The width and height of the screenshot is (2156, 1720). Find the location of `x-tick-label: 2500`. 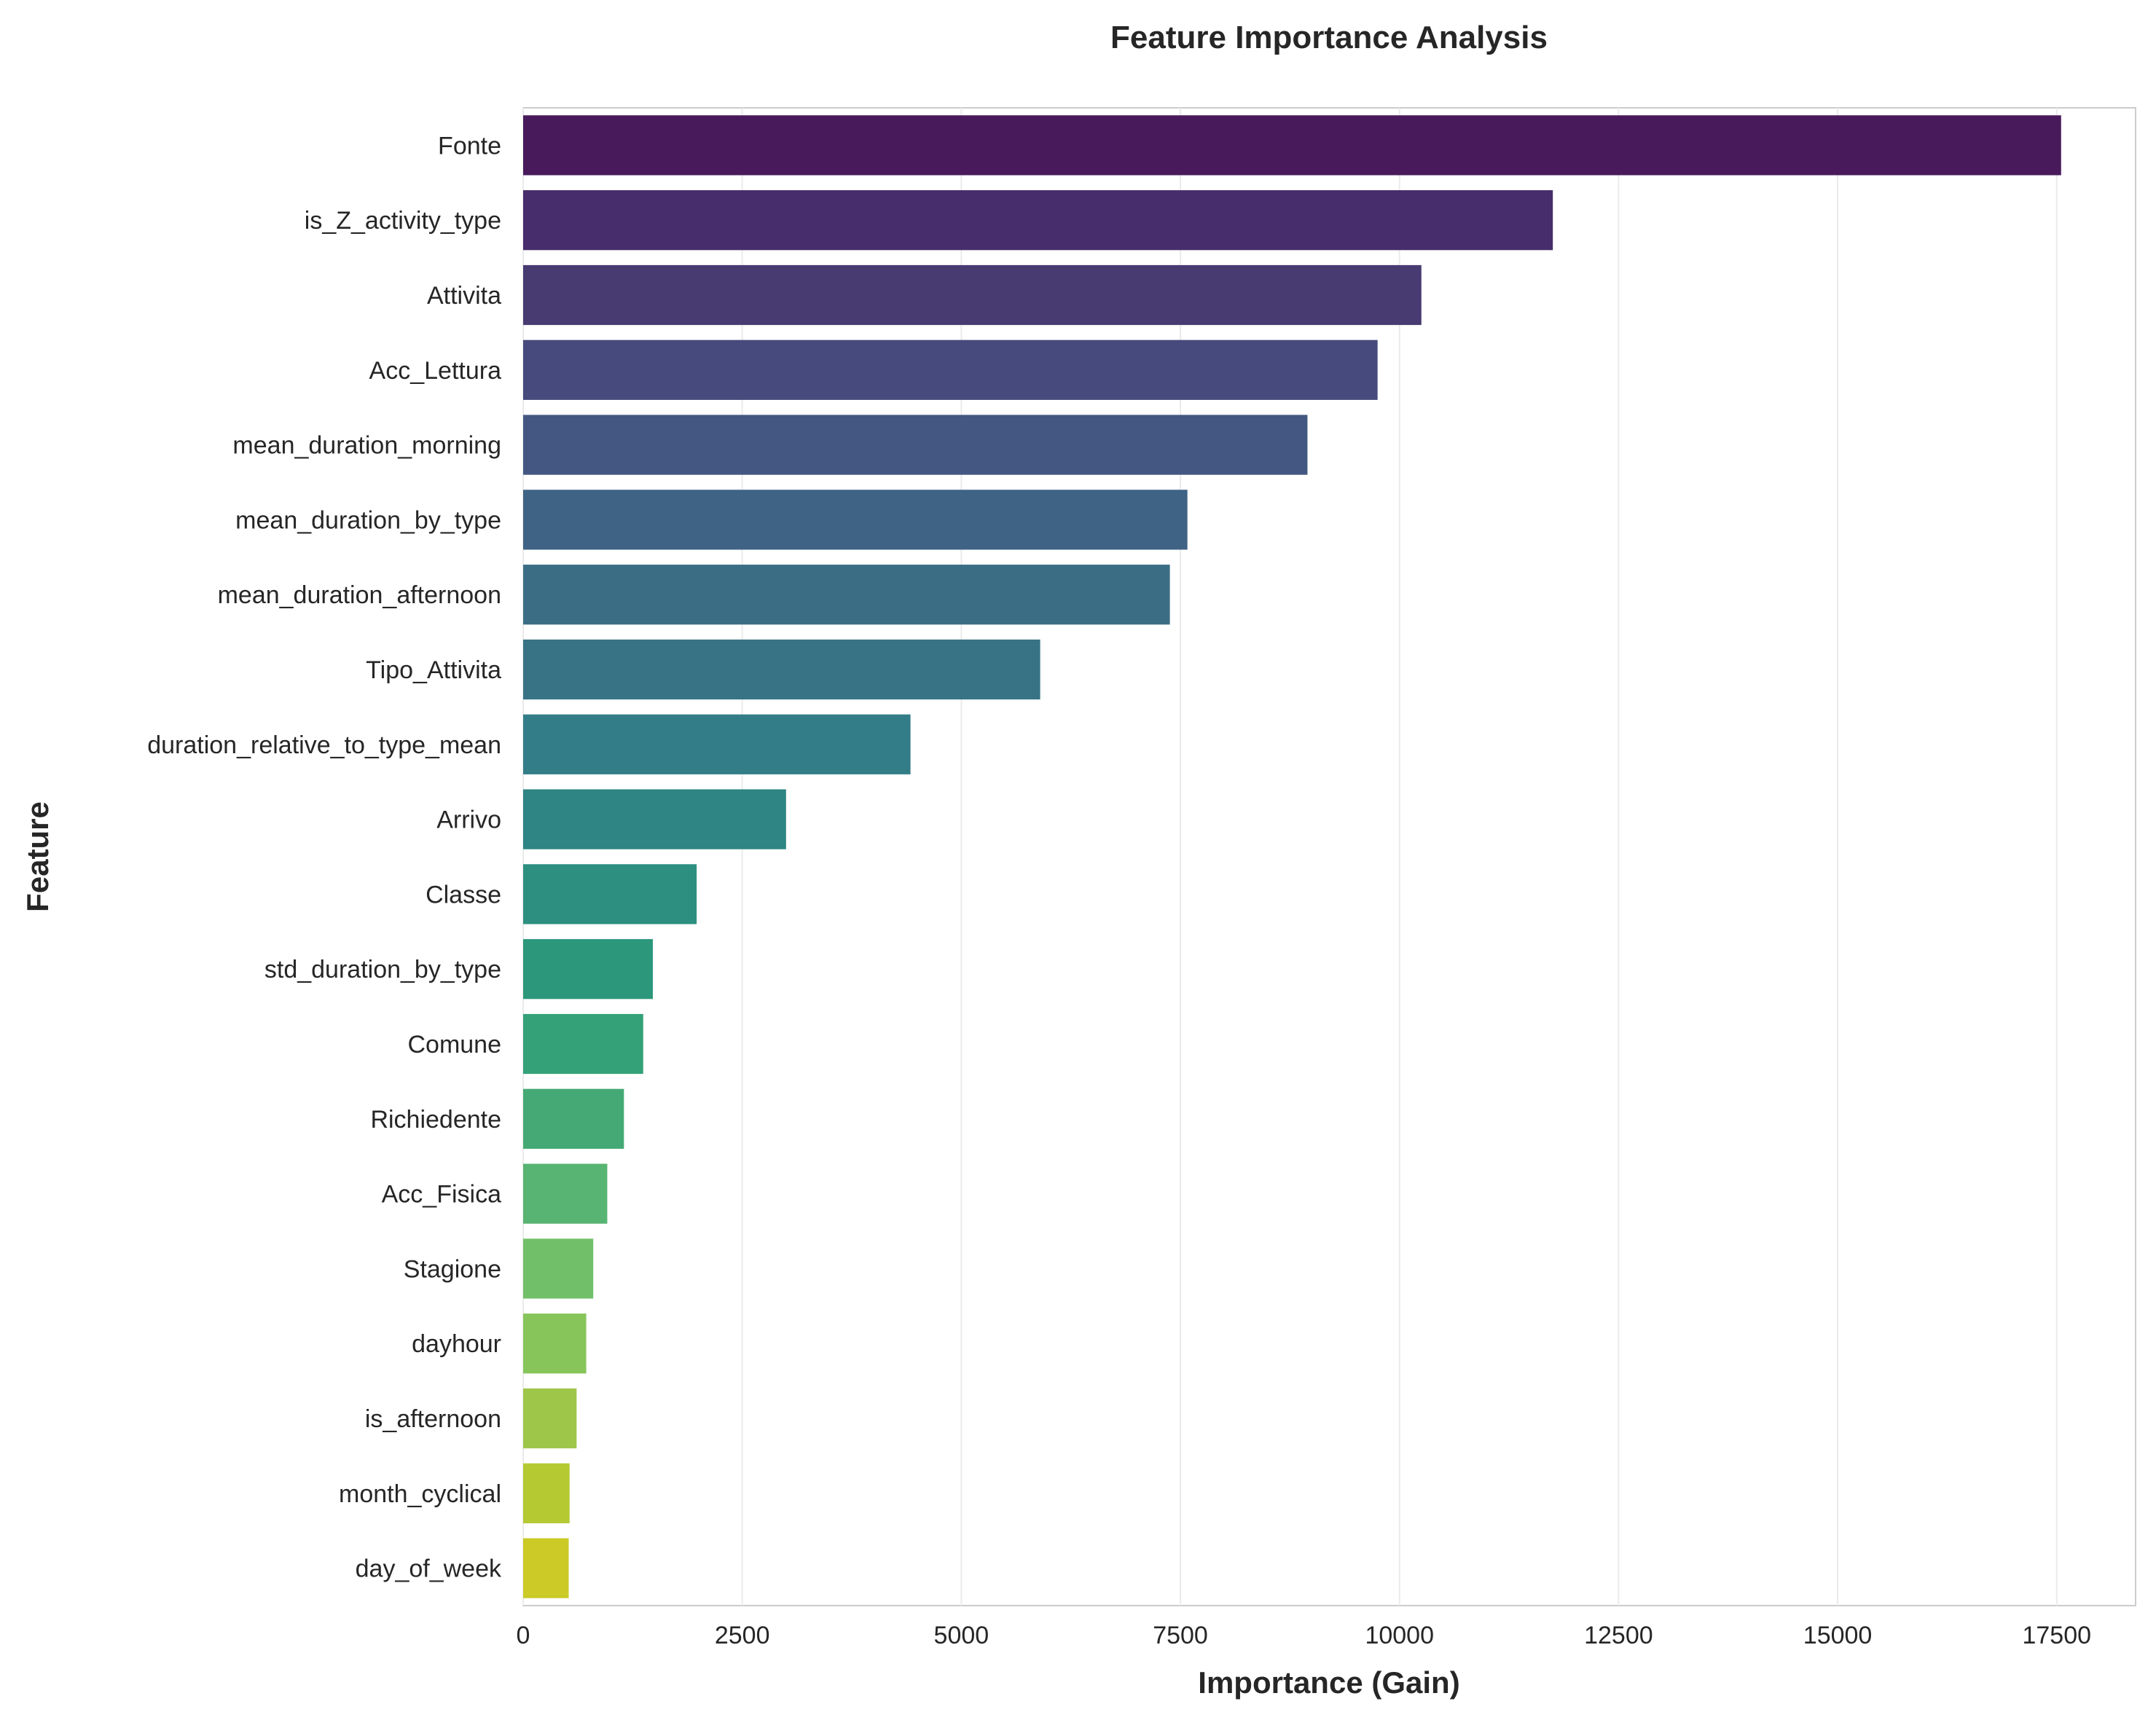

x-tick-label: 2500 is located at coordinates (742, 1635).